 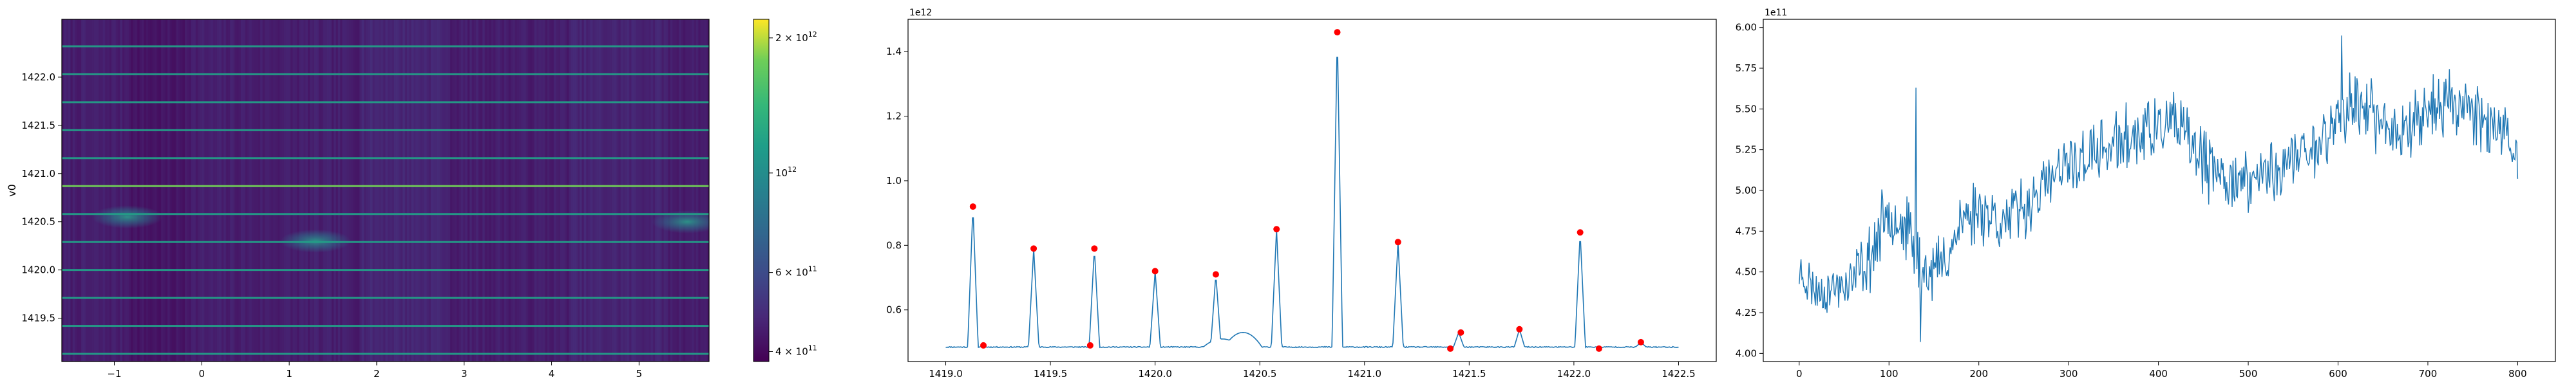 I want to click on heatmap-x-ticks: −1 0 1 2 3 4 5, so click(x=374, y=371).